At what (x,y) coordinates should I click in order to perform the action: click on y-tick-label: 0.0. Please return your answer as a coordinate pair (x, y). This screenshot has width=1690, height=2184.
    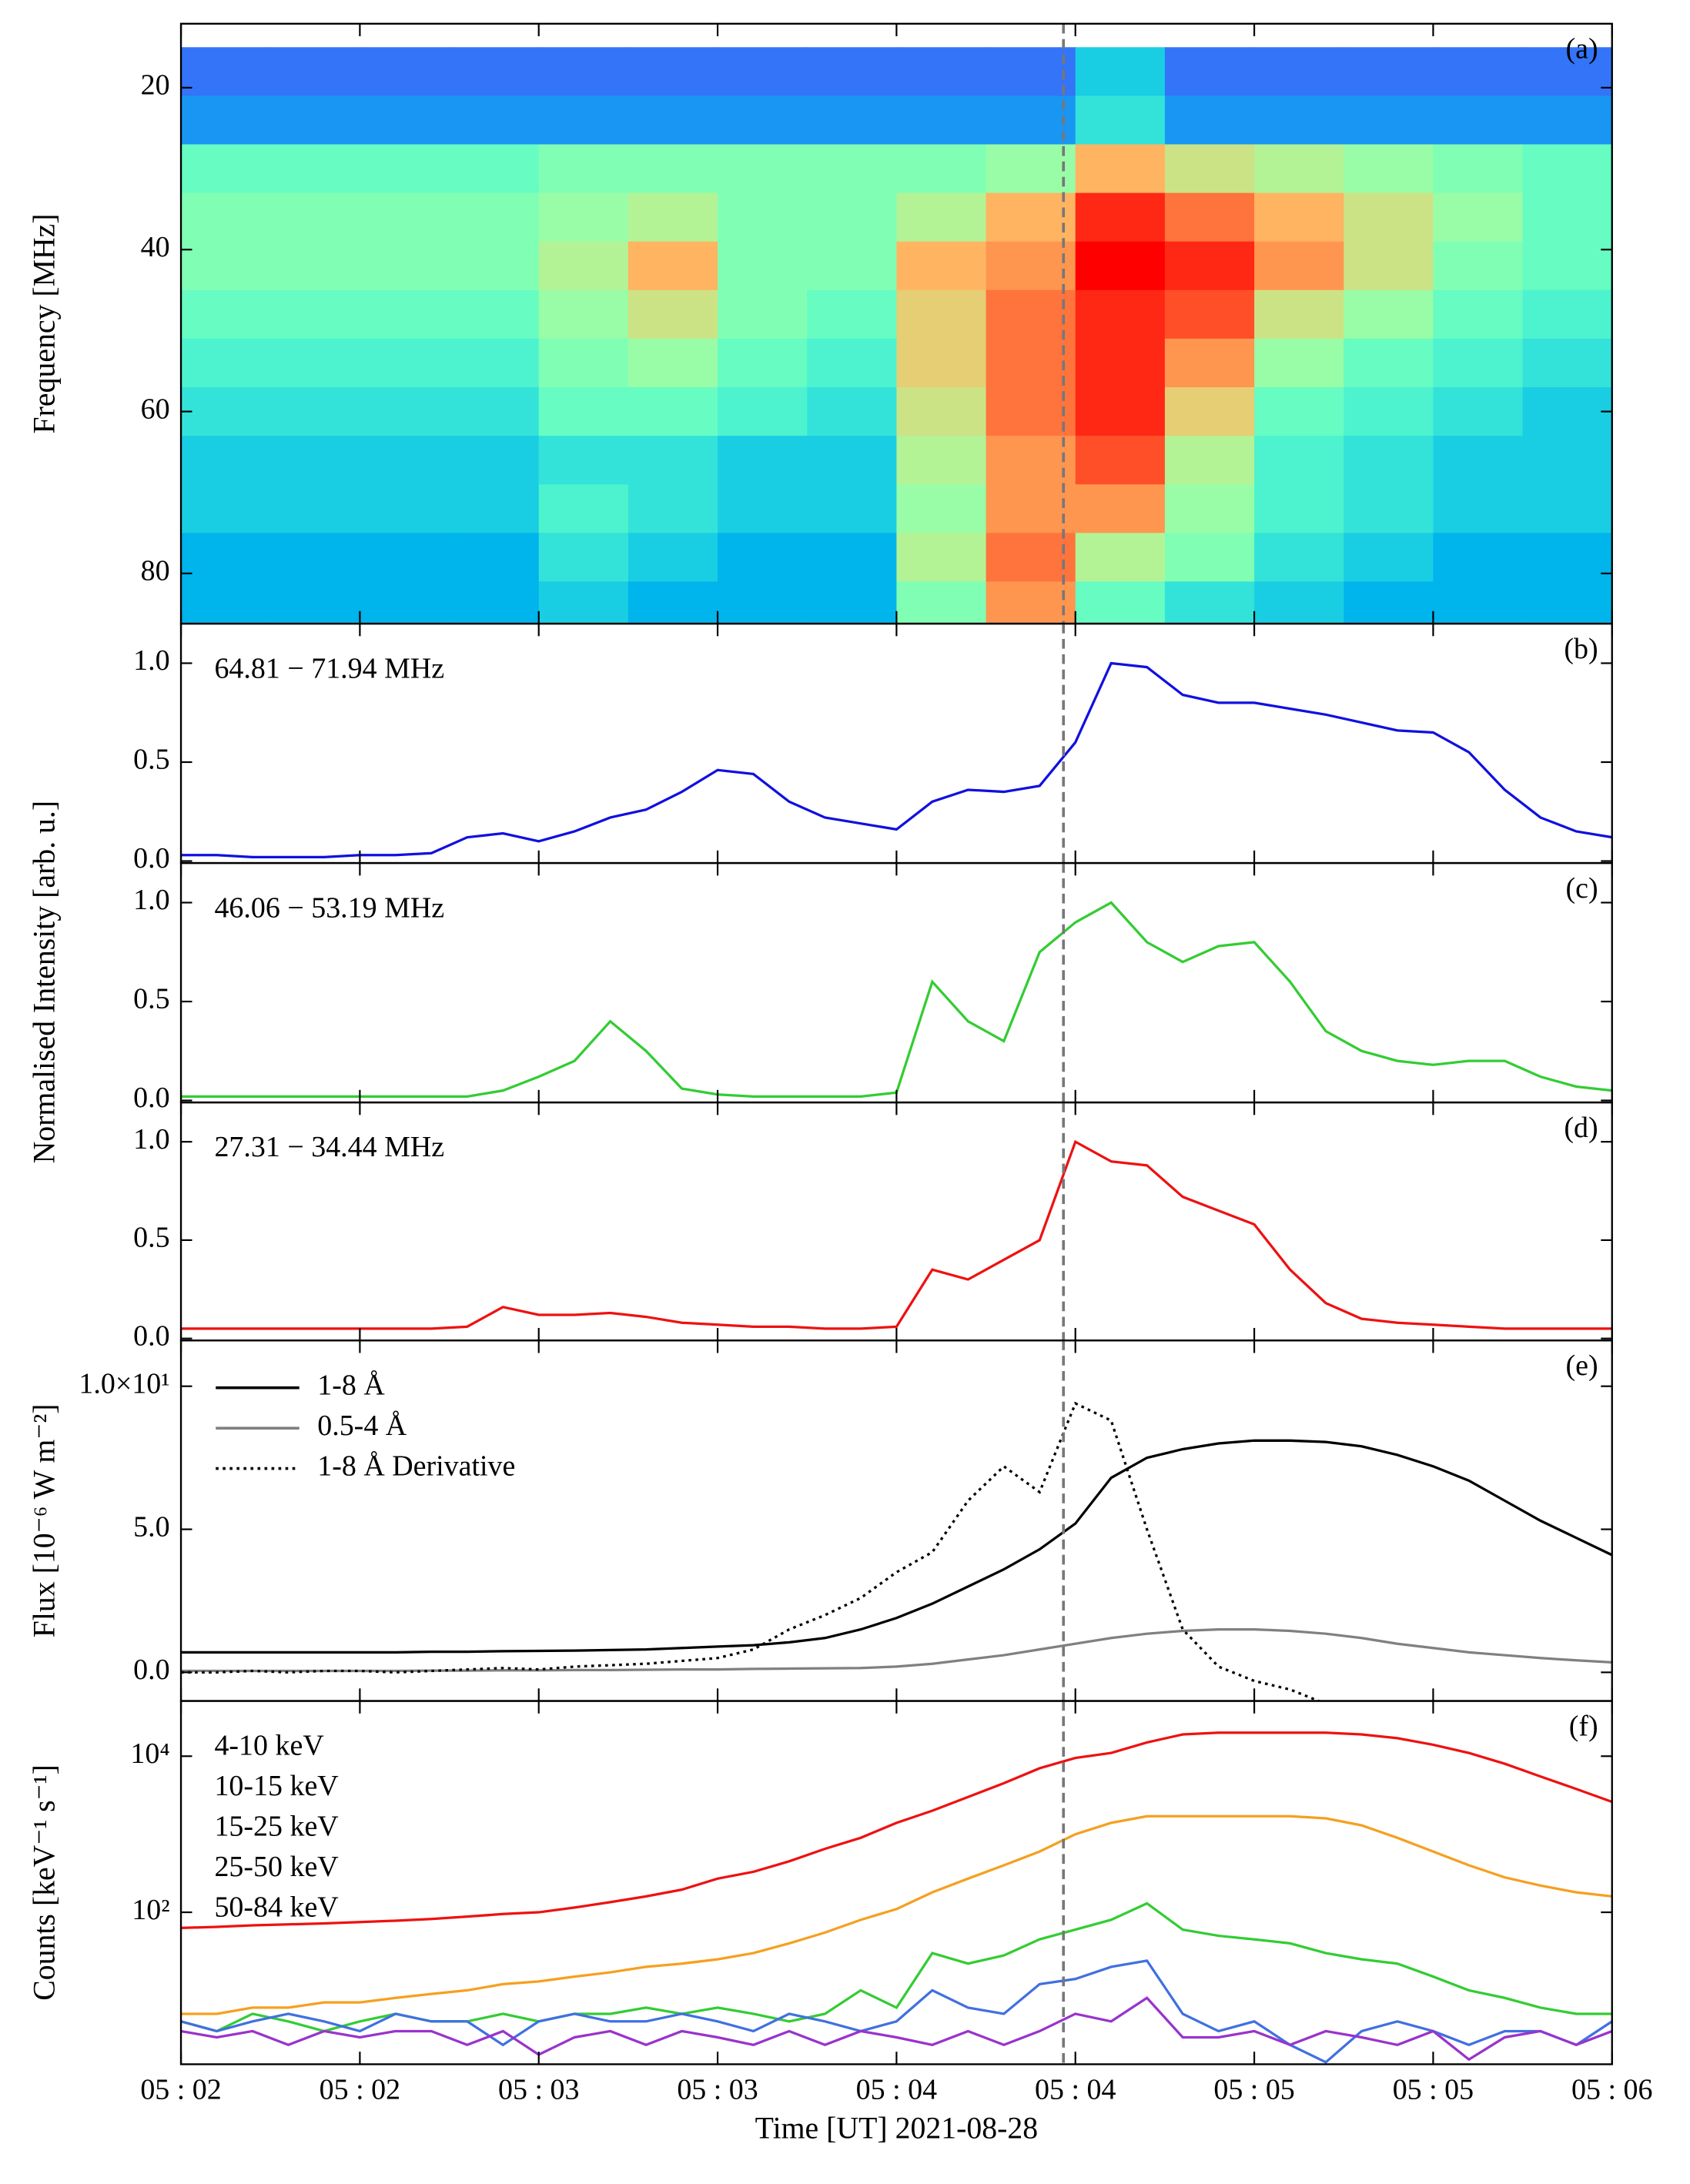
    Looking at the image, I should click on (151, 1670).